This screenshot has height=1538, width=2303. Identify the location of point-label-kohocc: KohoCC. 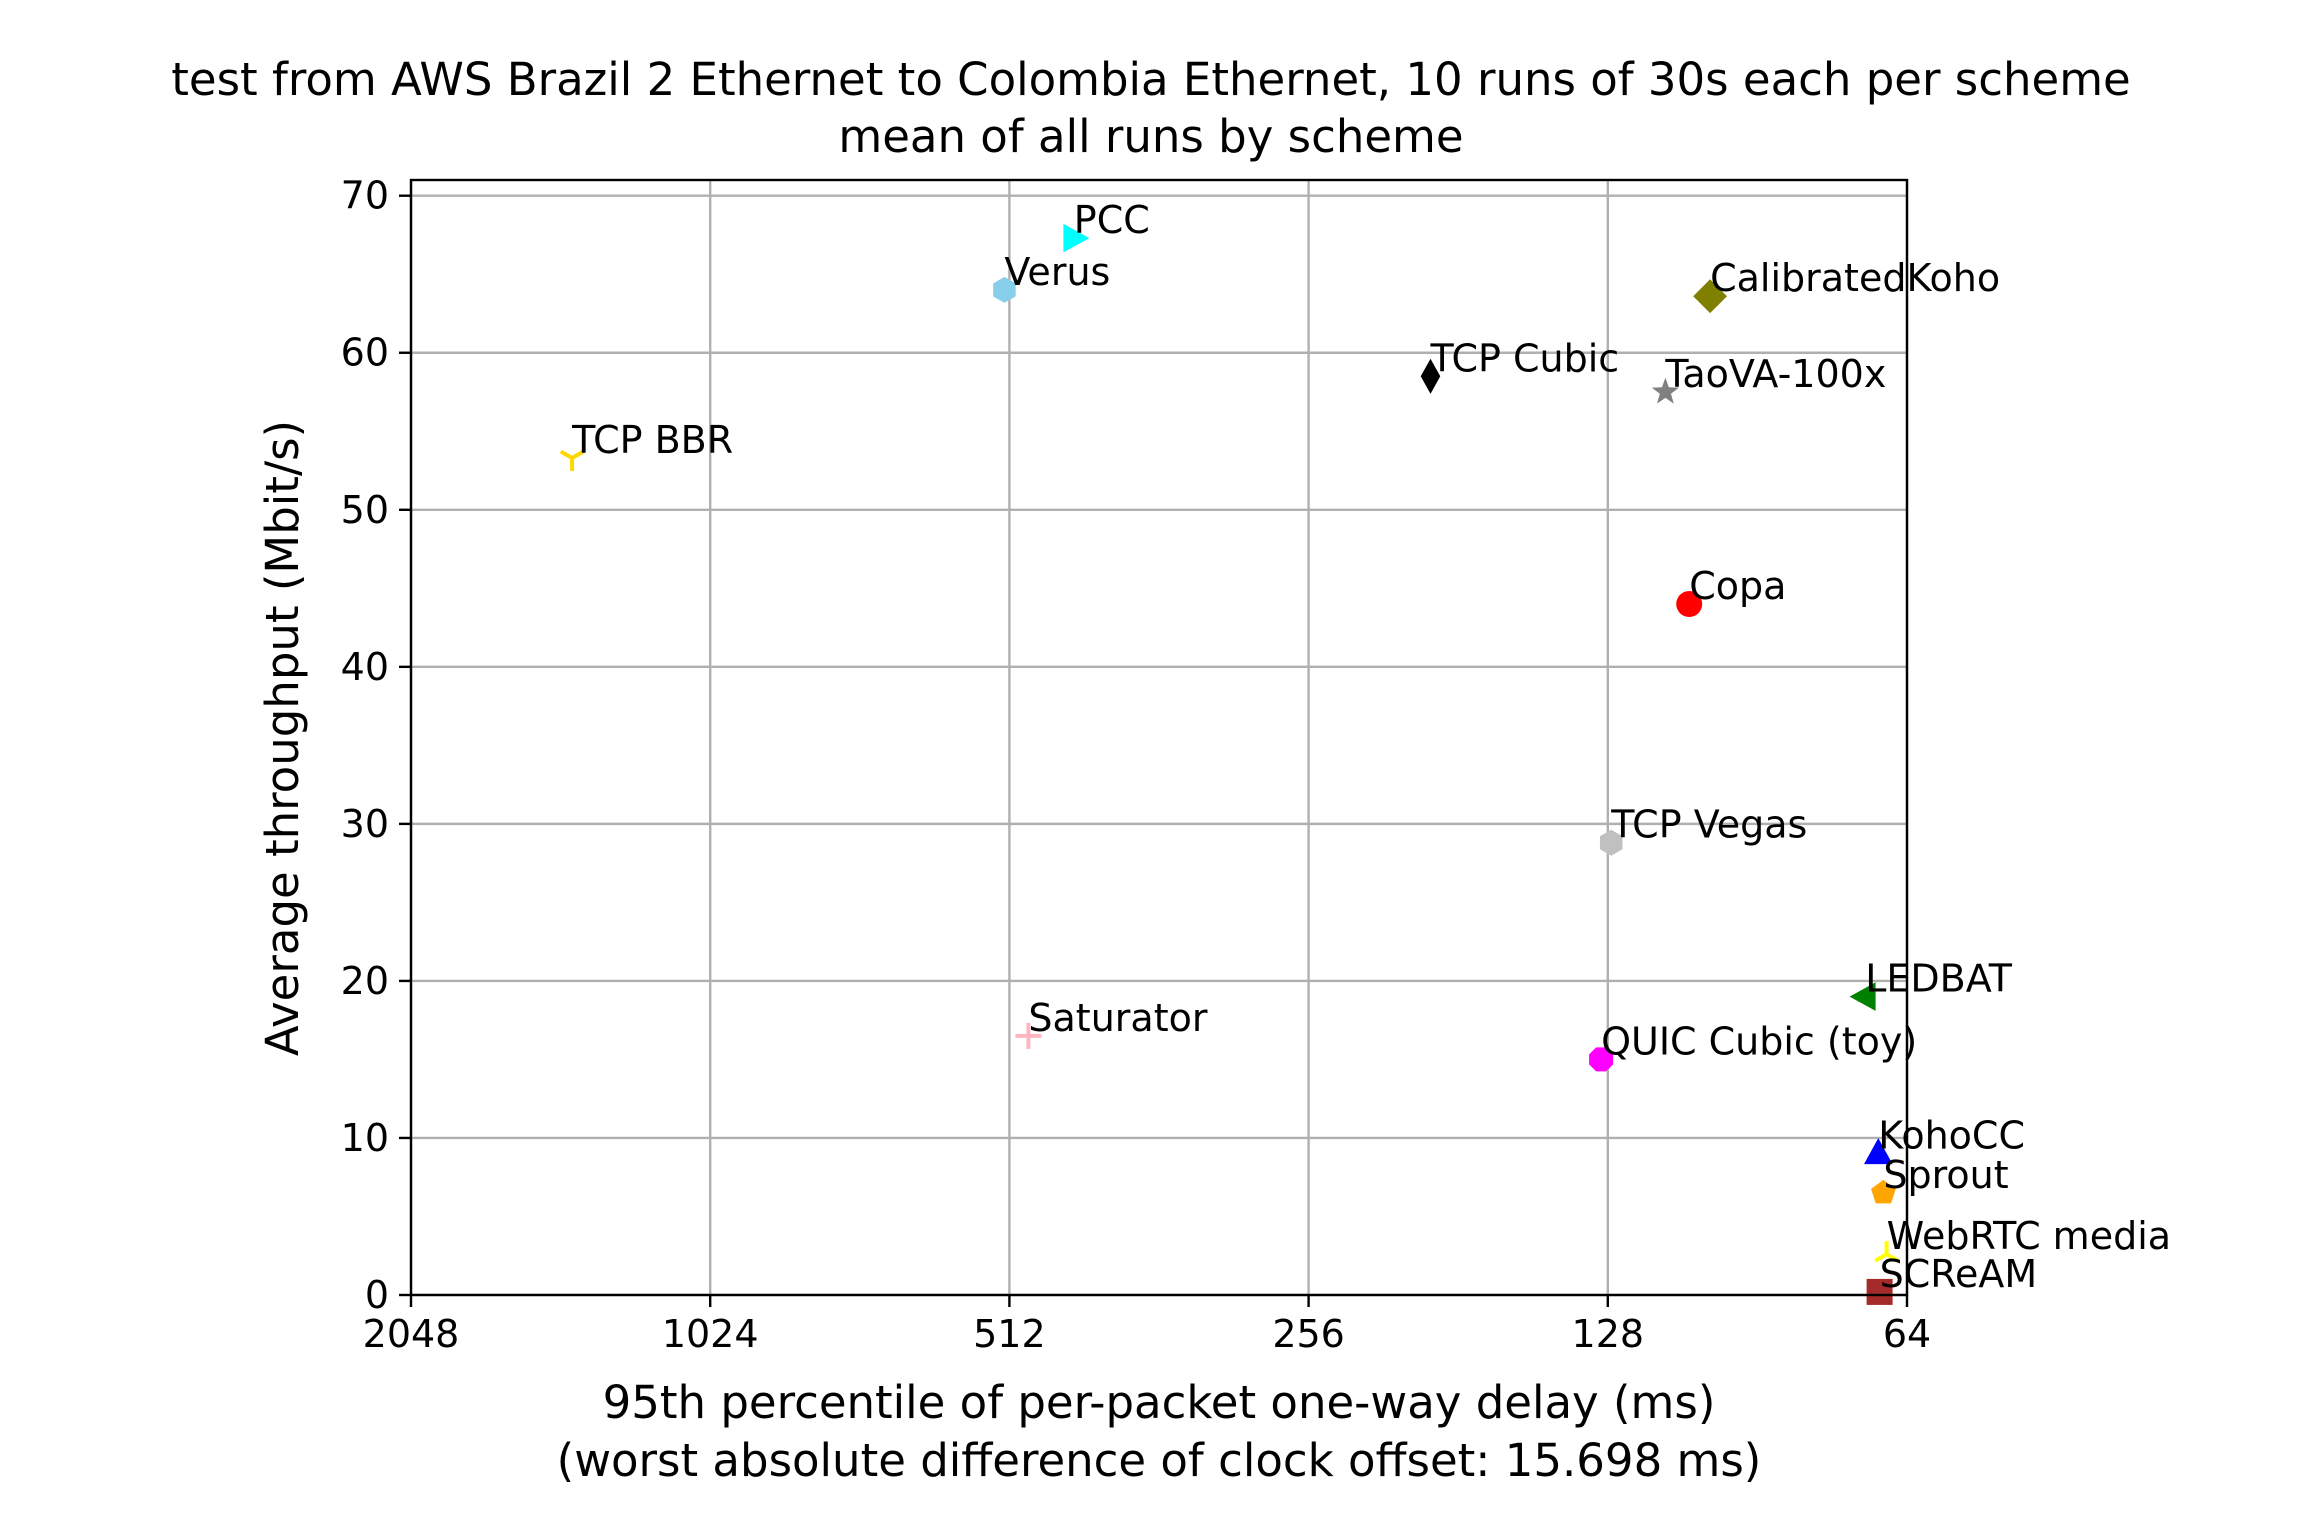
(1951, 1136).